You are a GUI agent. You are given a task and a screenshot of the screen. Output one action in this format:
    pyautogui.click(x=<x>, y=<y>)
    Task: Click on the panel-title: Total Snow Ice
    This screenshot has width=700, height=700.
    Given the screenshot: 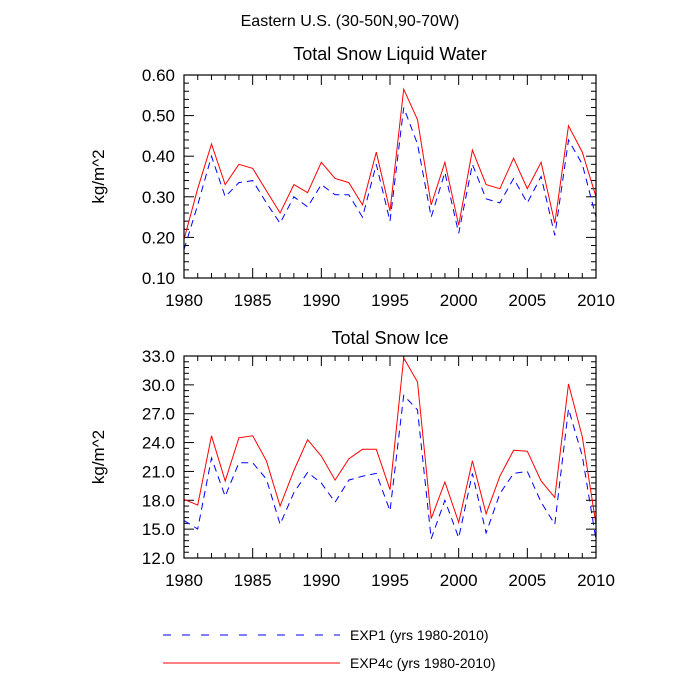 What is the action you would take?
    pyautogui.click(x=389, y=338)
    